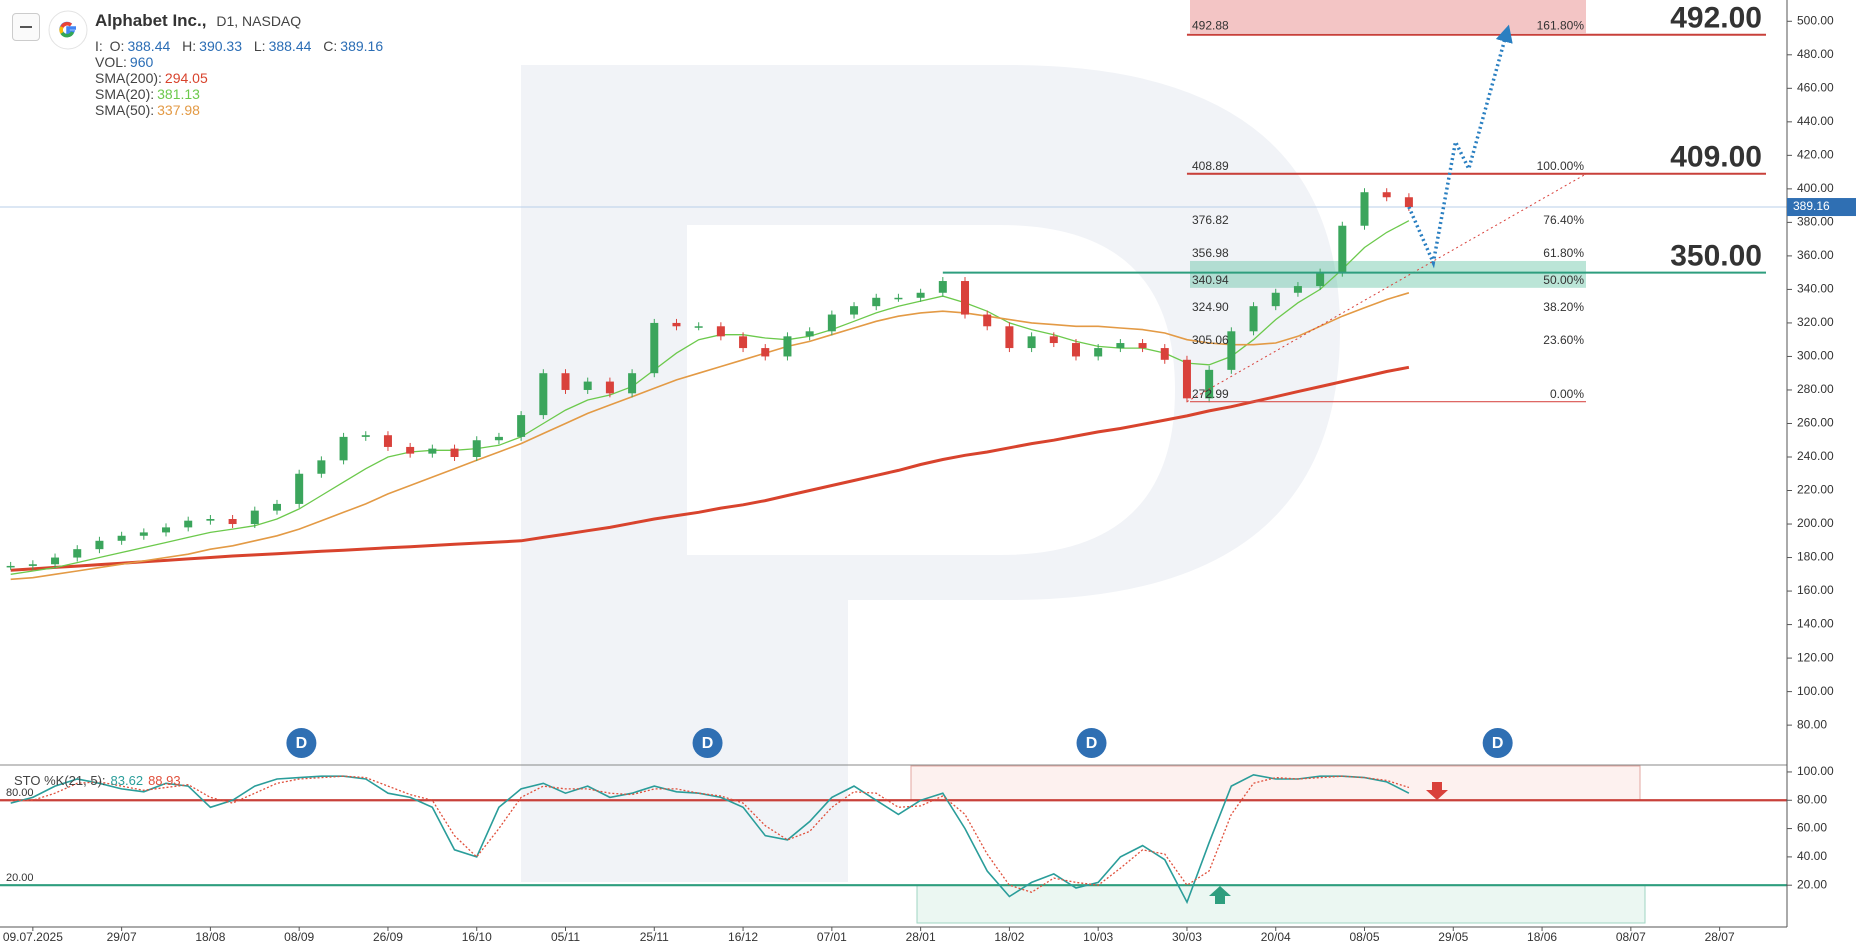  I want to click on fib-price-label: 356.98, so click(1210, 253).